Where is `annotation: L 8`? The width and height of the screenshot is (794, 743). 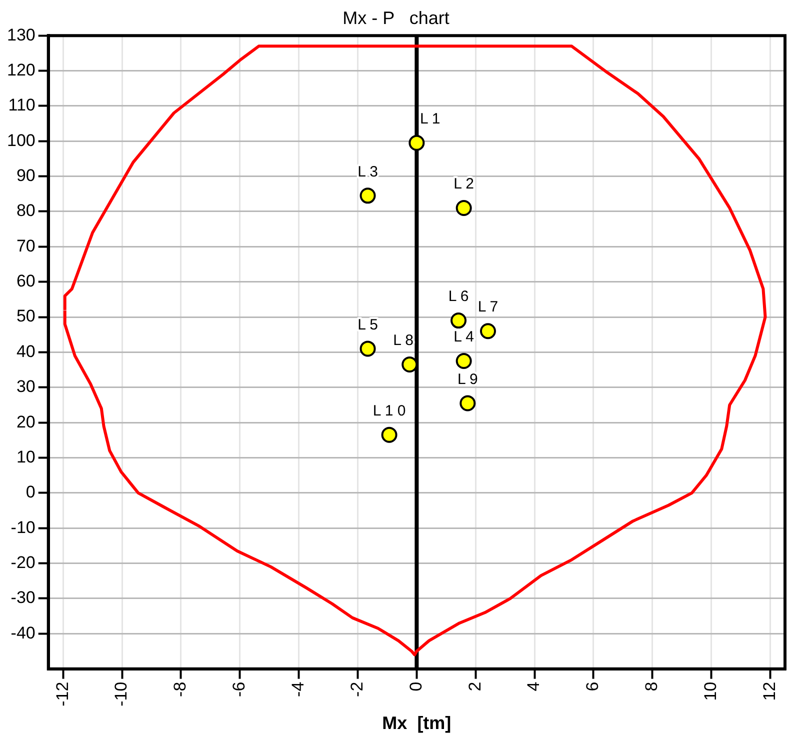 annotation: L 8 is located at coordinates (403, 341).